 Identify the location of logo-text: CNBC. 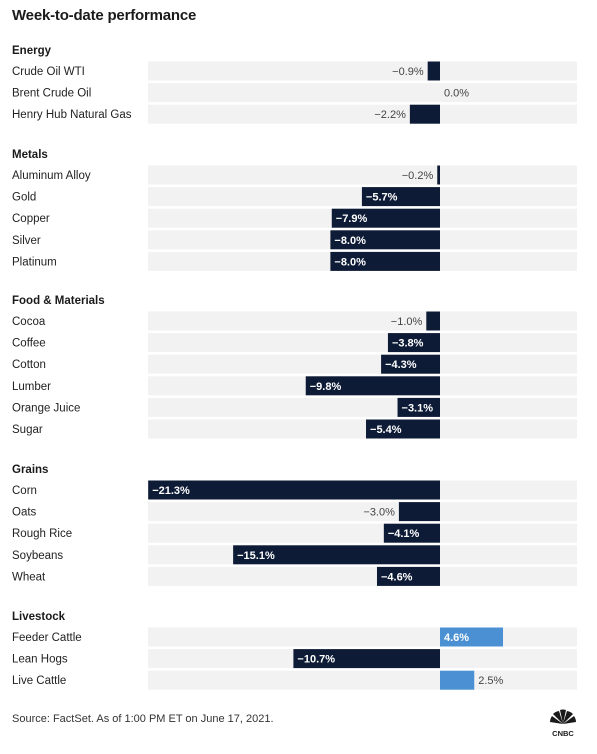
(563, 733).